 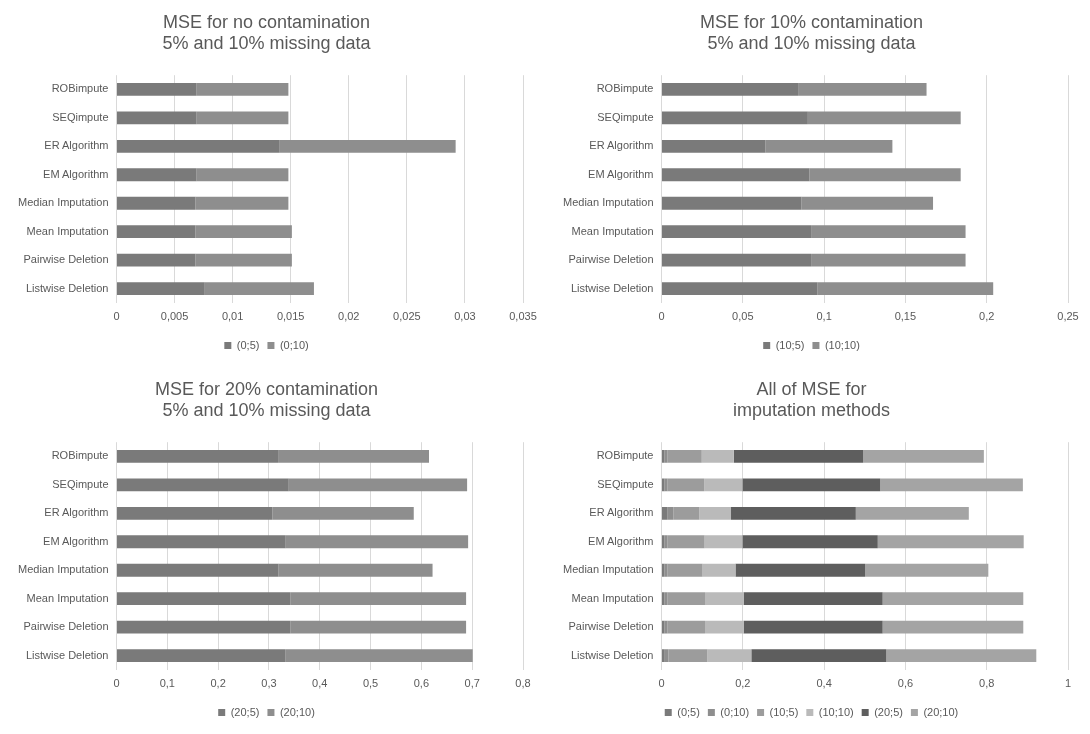 What do you see at coordinates (421, 683) in the screenshot?
I see `x-tick-label: 0,6` at bounding box center [421, 683].